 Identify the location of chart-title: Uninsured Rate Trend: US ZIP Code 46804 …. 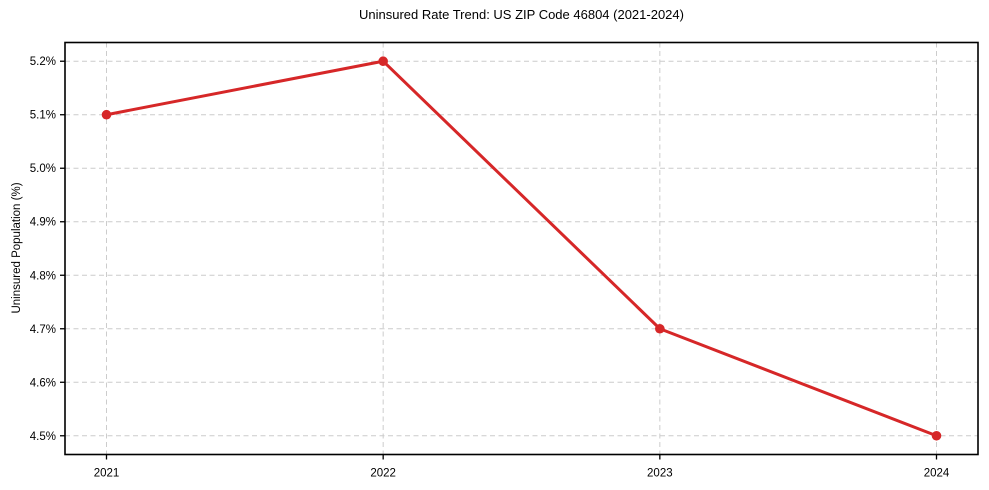
(521, 14).